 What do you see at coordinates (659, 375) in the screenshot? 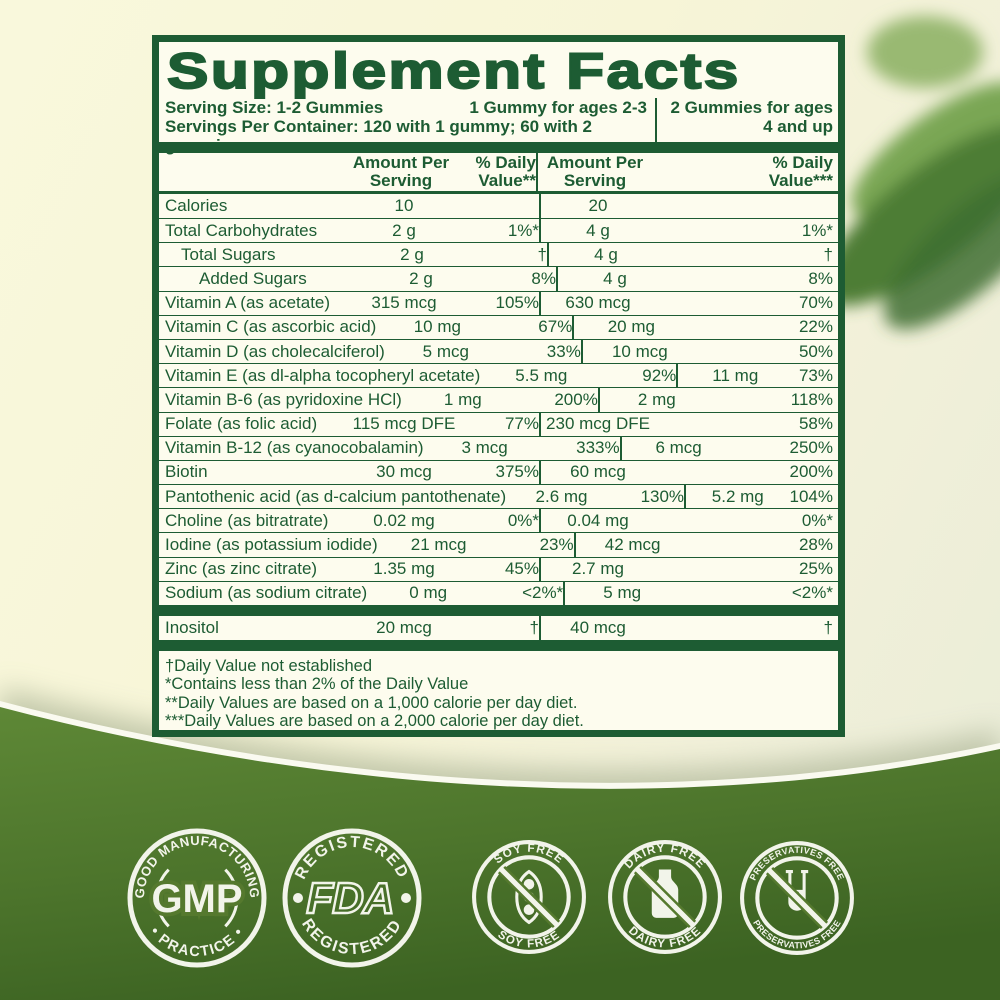
I see `daily-value-1: 92%` at bounding box center [659, 375].